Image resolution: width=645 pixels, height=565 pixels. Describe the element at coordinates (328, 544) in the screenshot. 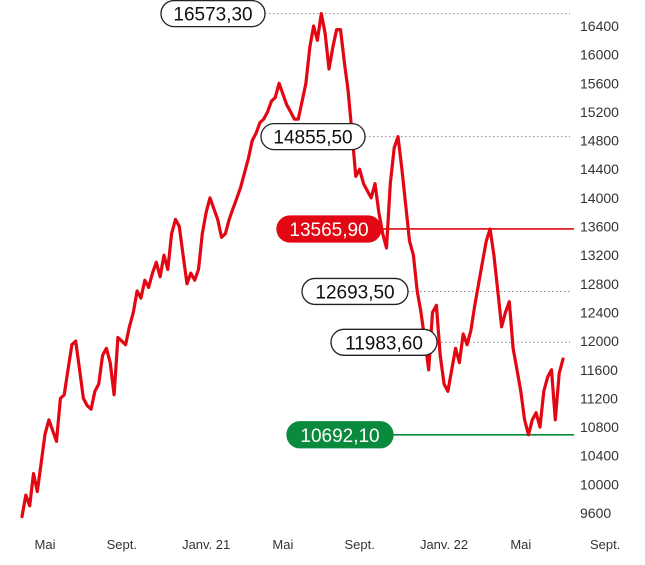

I see `x-axis-ticks: Mai Sept. Janv. 21 Mai Sept. Janv. 22 Mai Sept.` at that location.